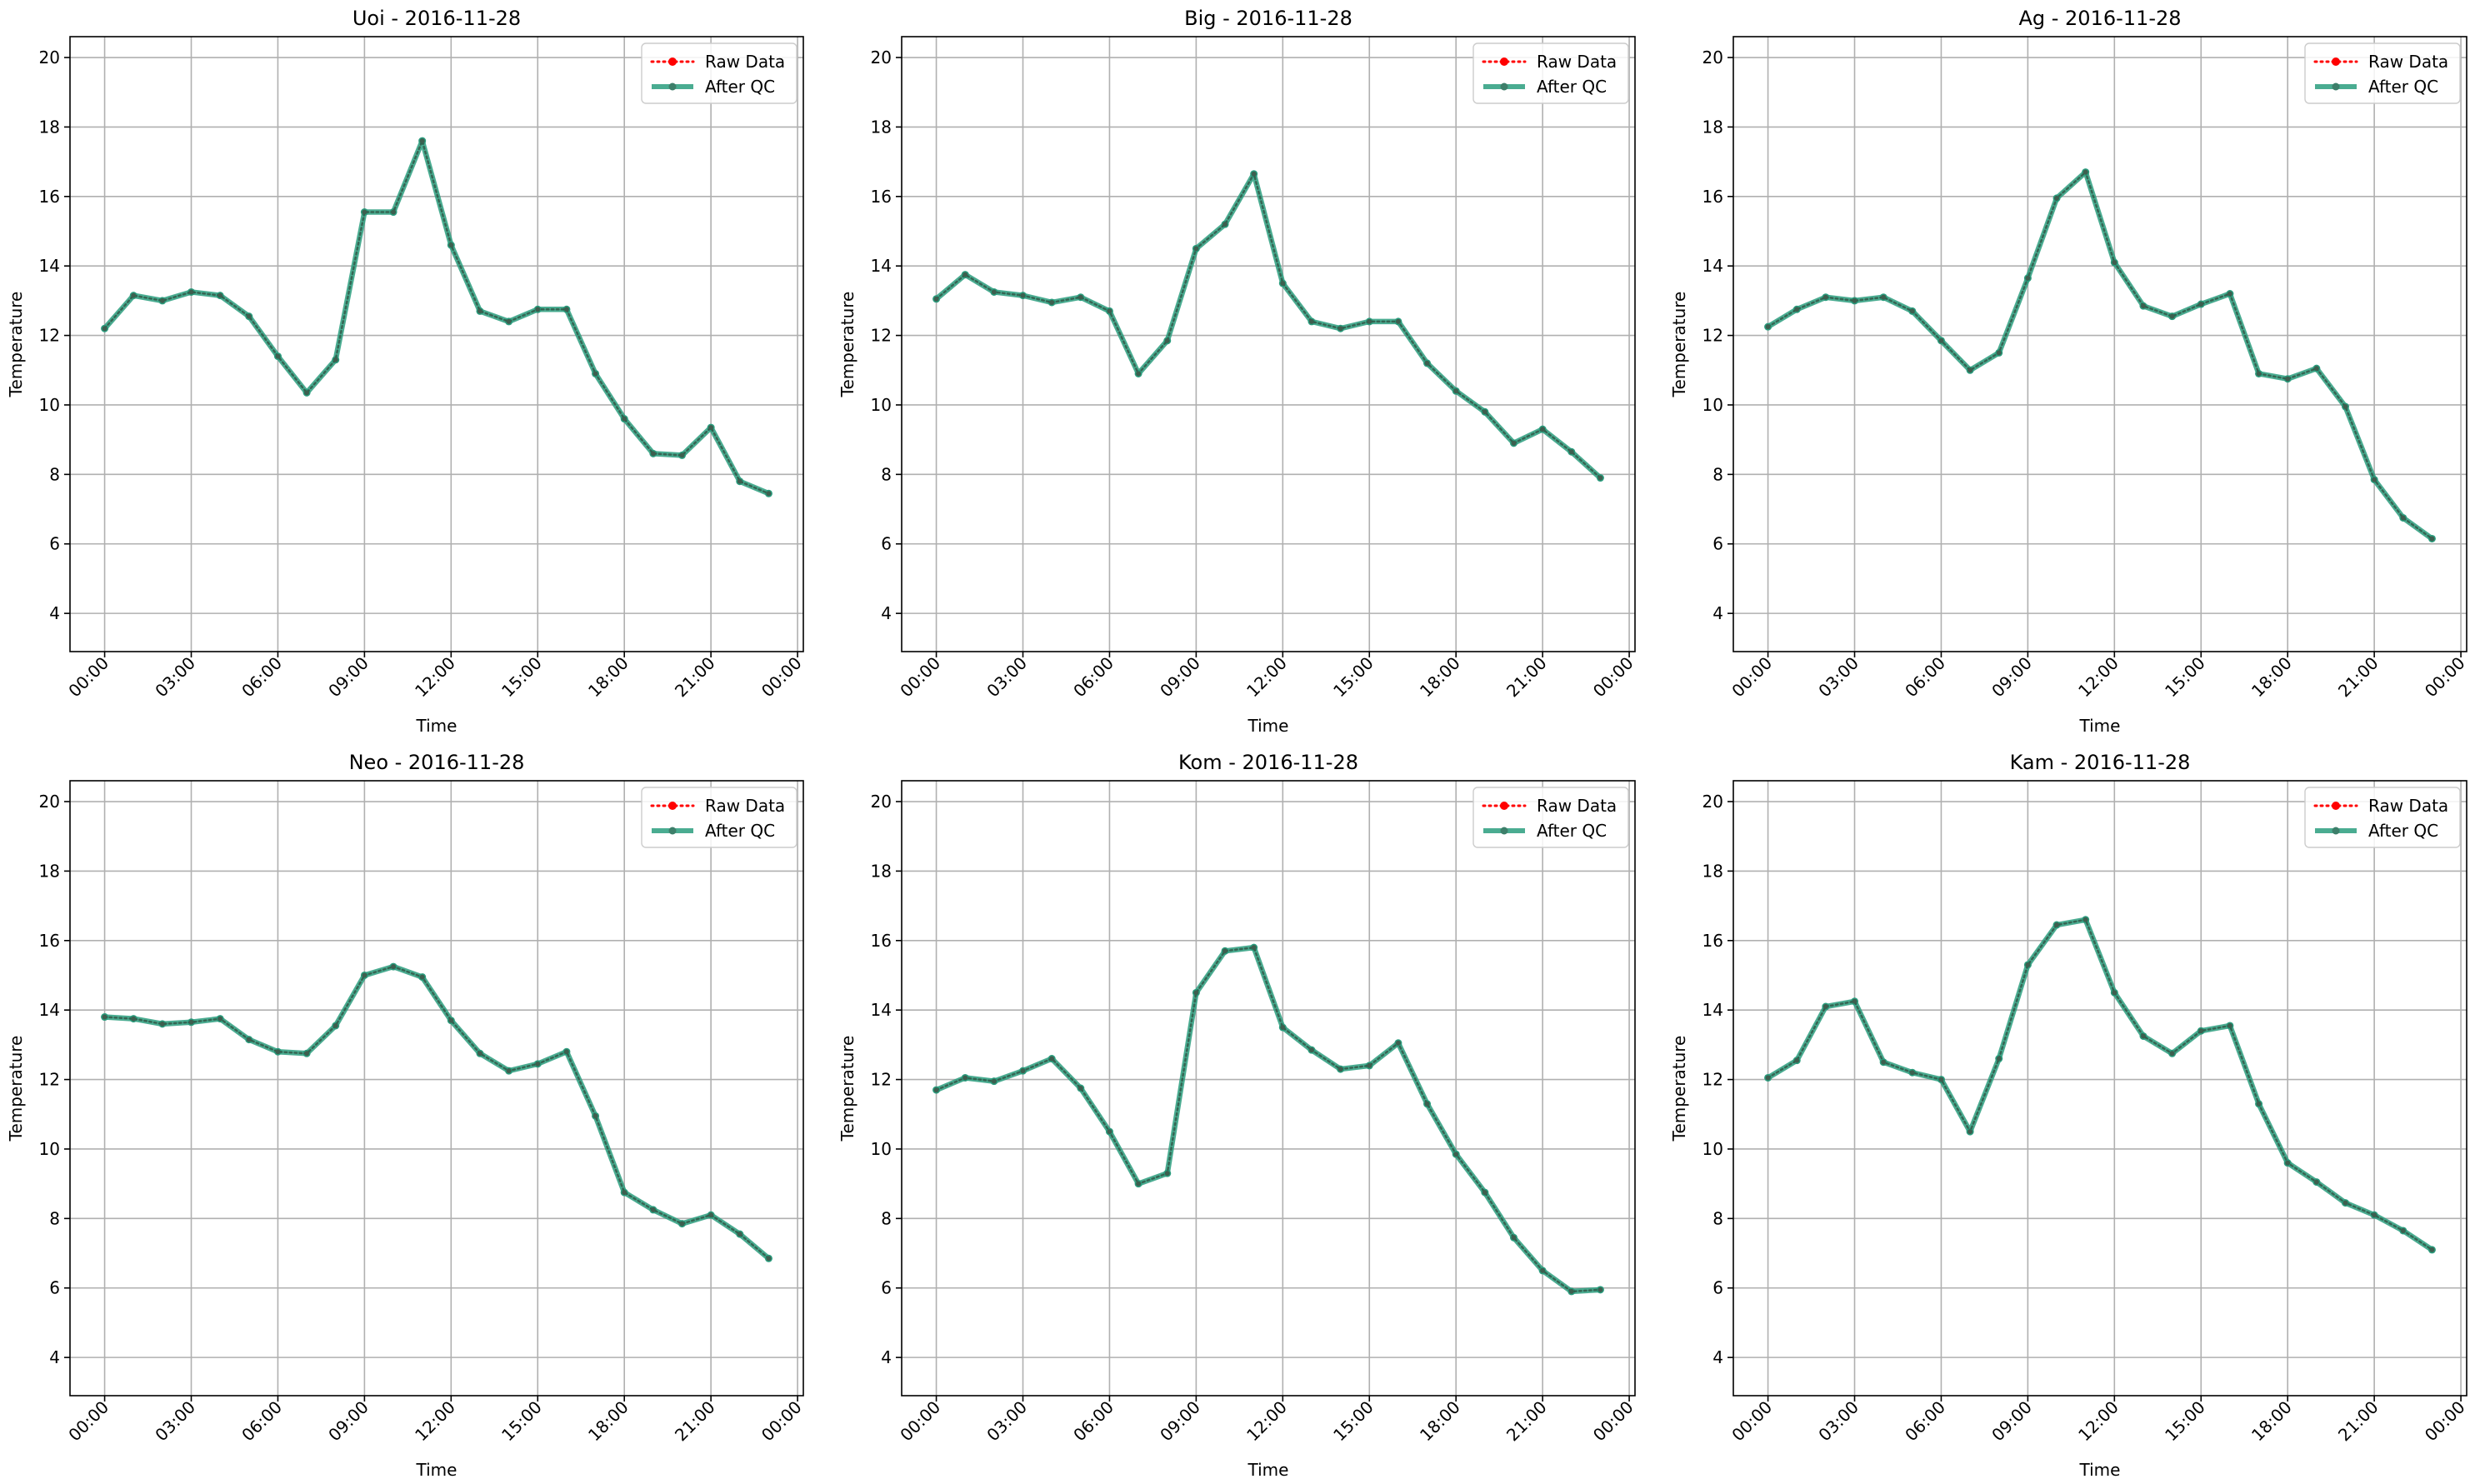 Image resolution: width=2485 pixels, height=1484 pixels. Describe the element at coordinates (1504, 806) in the screenshot. I see `legend-marker-raw-data` at that location.